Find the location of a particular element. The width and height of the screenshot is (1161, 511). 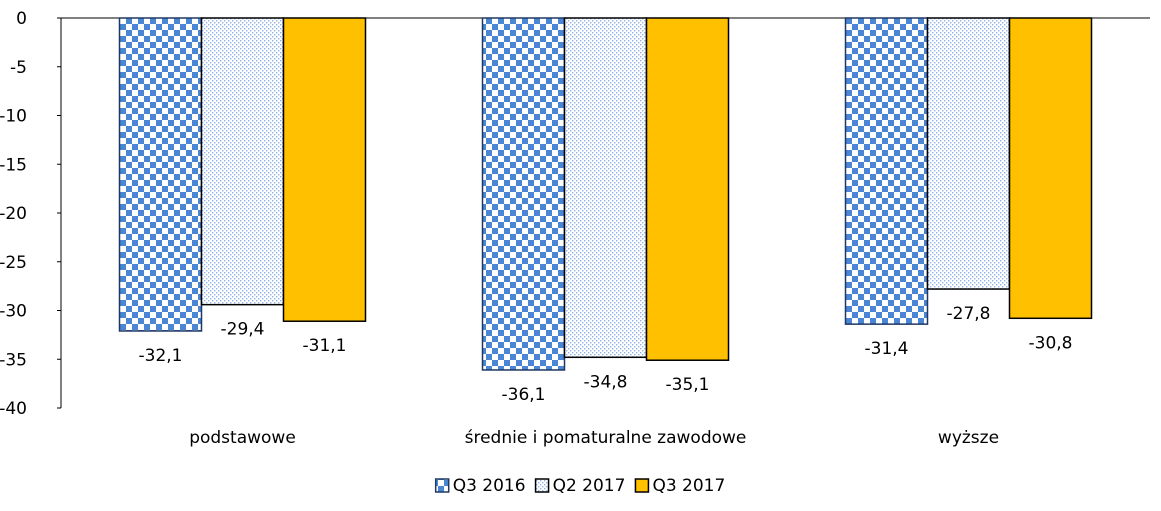

x-tick-label: podstawowe is located at coordinates (242, 438).